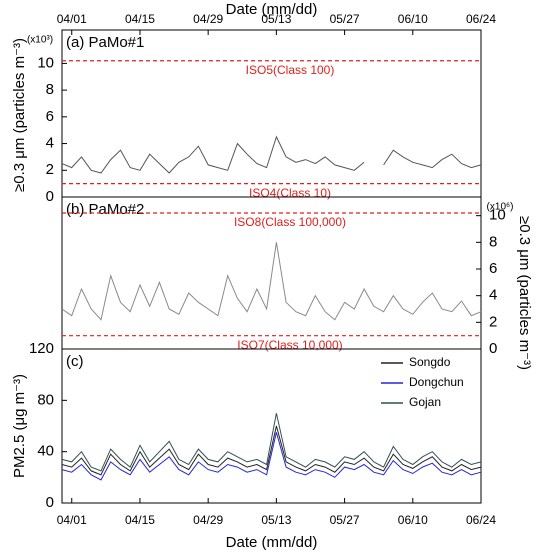  Describe the element at coordinates (289, 345) in the screenshot. I see `reference-label: ISO7(Class 10,000)` at that location.